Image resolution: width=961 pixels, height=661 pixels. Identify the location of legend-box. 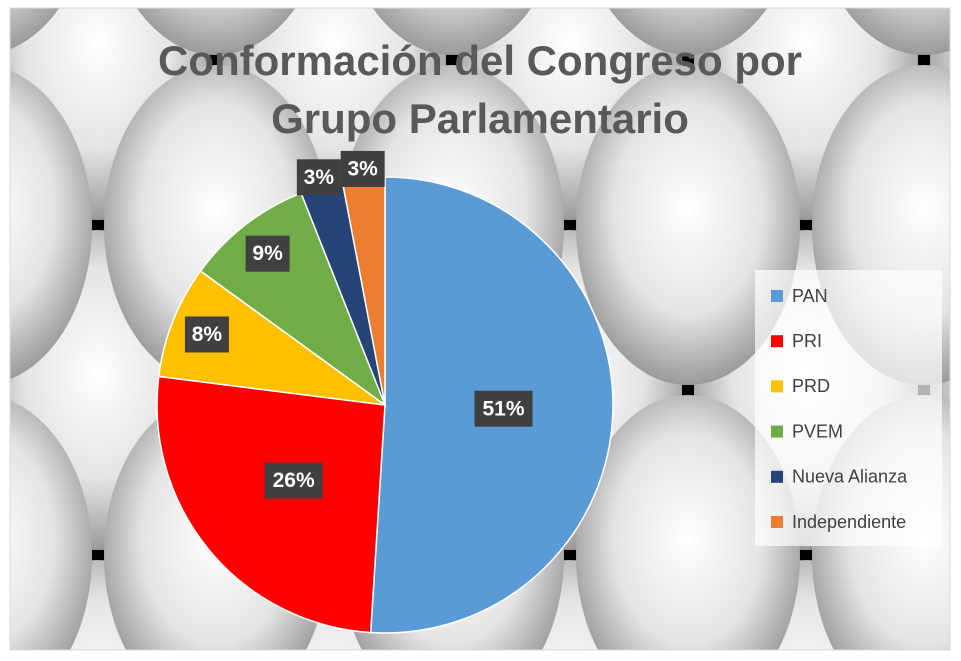
(848, 408).